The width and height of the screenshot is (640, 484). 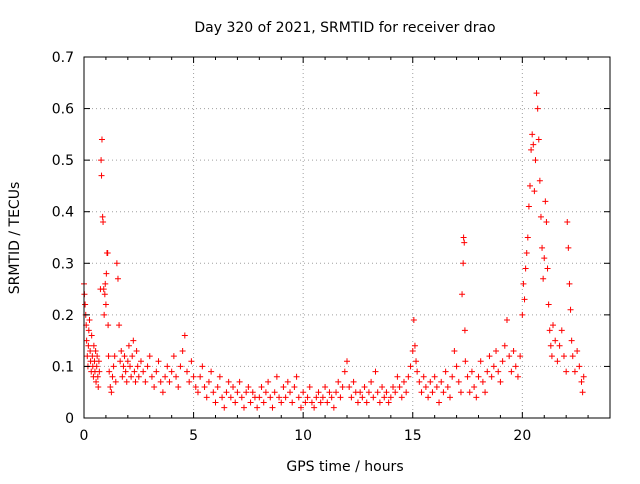 I want to click on y-axis-label: SRMTID / TECUs, so click(x=15, y=238).